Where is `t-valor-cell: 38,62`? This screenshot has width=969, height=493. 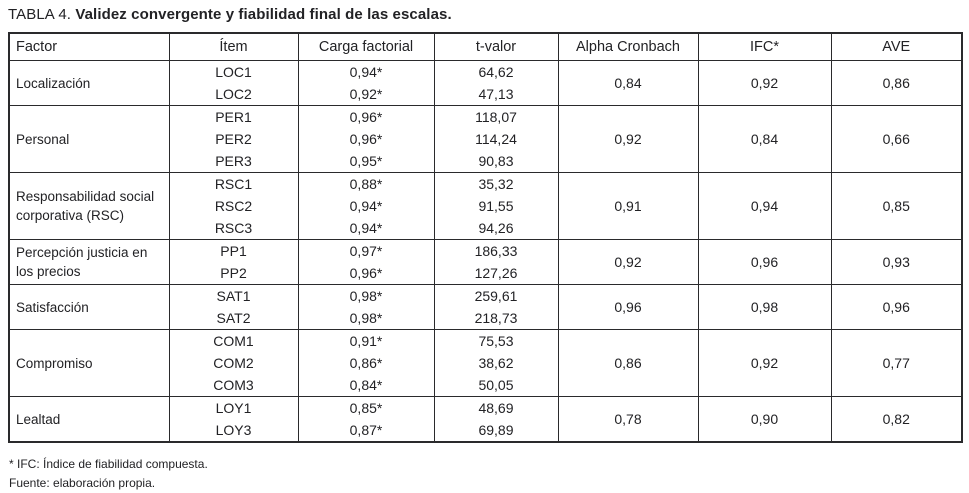 t-valor-cell: 38,62 is located at coordinates (496, 363).